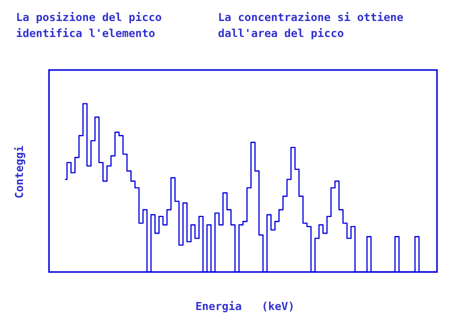 This screenshot has height=320, width=465. Describe the element at coordinates (19, 171) in the screenshot. I see `y-axis-title: Conteggi` at that location.